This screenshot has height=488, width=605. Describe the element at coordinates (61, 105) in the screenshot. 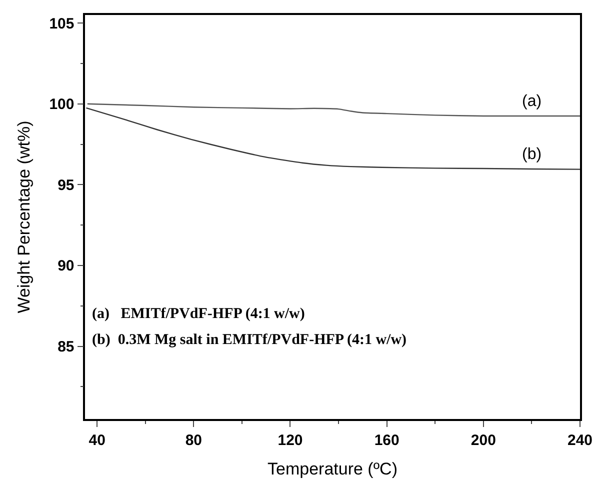

I see `y-tick-label: 100` at that location.